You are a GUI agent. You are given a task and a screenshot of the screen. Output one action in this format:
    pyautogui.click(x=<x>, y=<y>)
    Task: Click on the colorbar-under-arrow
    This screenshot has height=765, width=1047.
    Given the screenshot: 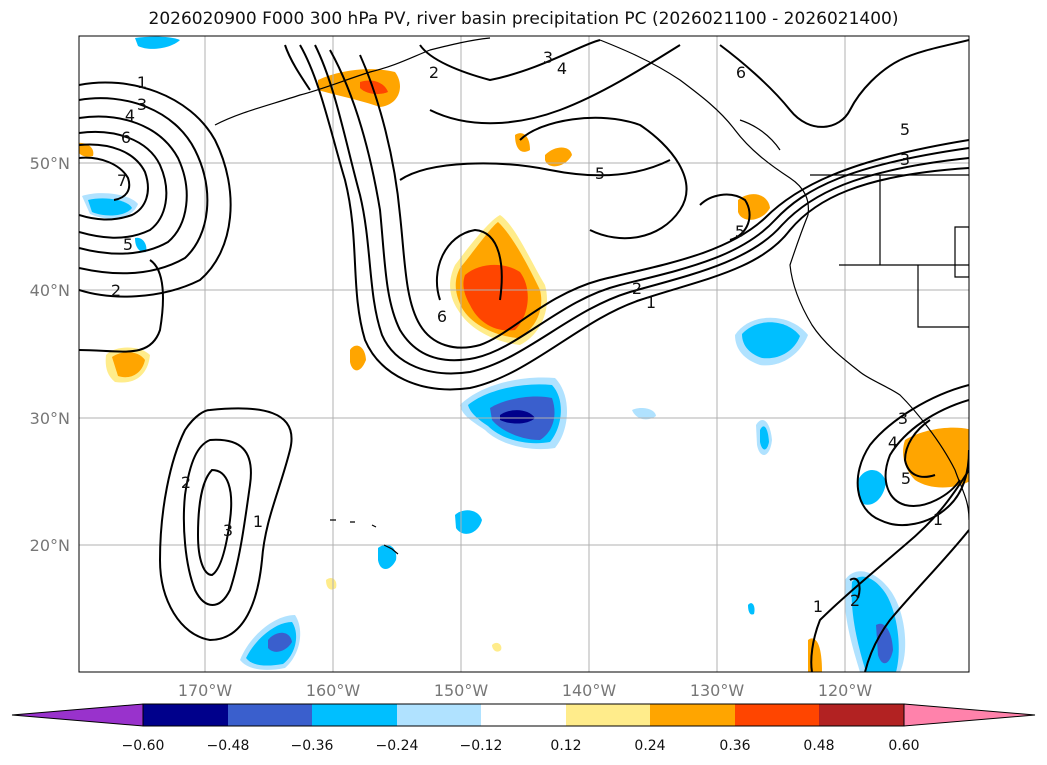 What is the action you would take?
    pyautogui.click(x=77, y=715)
    